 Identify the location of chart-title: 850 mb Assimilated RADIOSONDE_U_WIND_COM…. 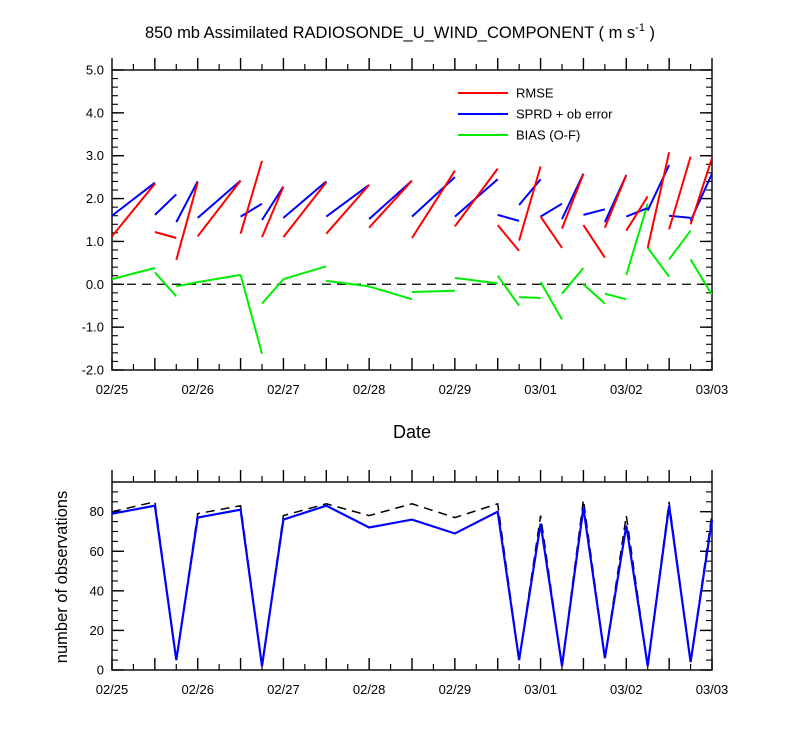
(400, 32).